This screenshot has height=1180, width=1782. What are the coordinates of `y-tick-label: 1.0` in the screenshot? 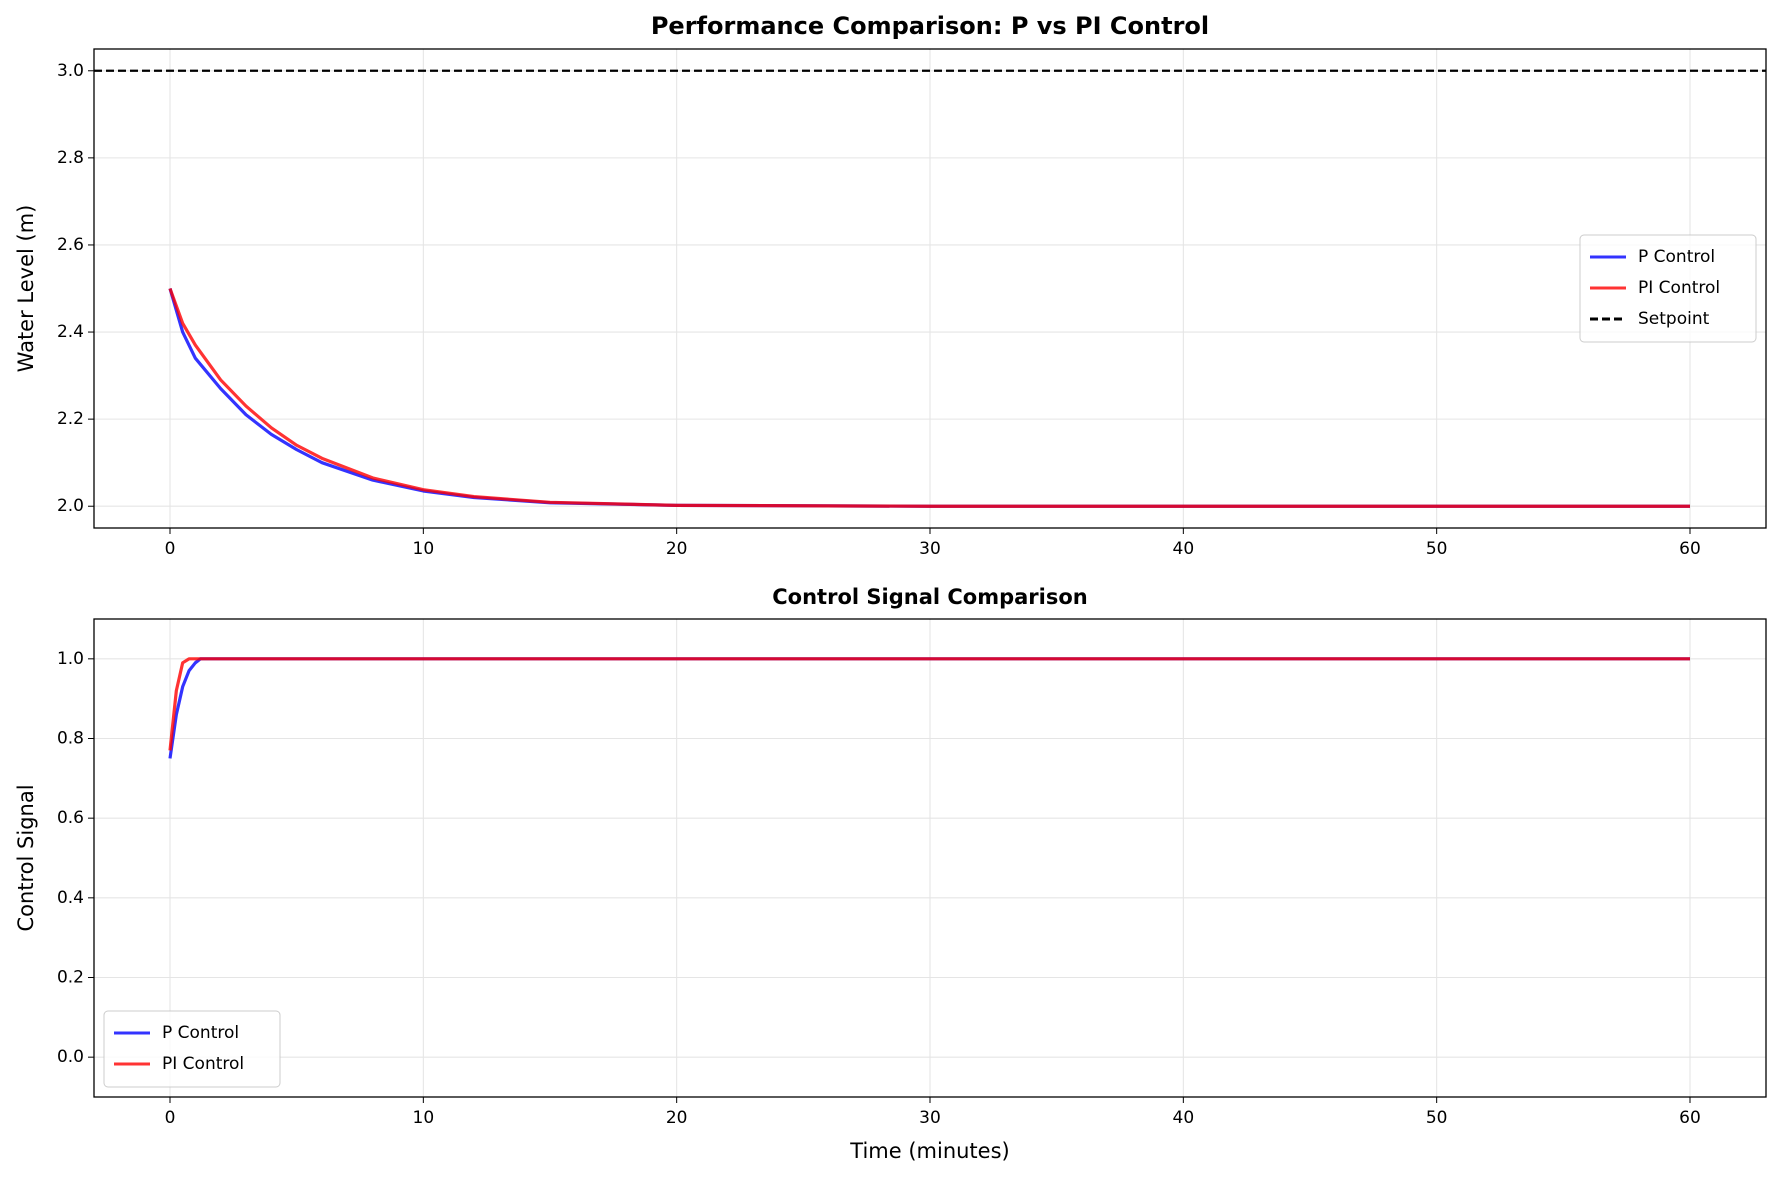 It's located at (70, 659).